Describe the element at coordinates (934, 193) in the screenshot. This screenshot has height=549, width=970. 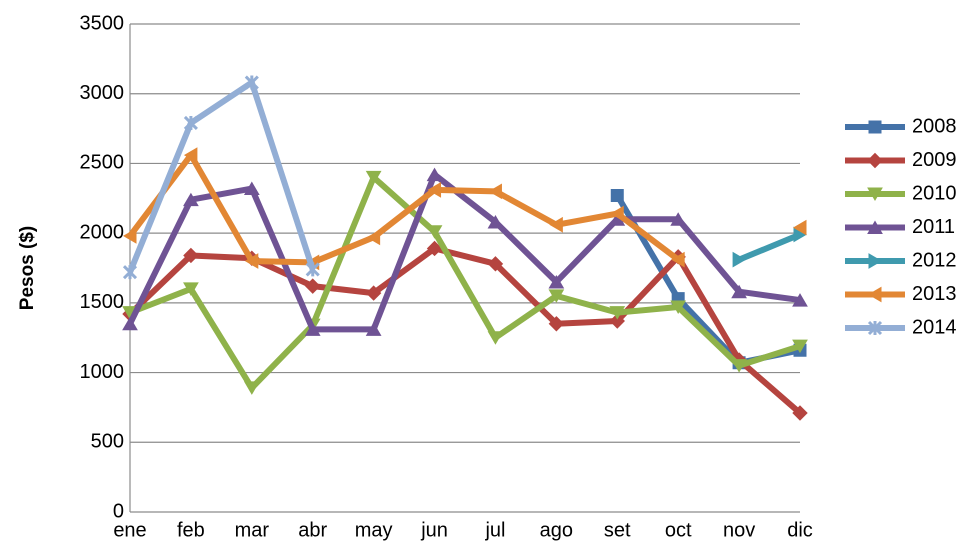
I see `legend-label: 2010` at that location.